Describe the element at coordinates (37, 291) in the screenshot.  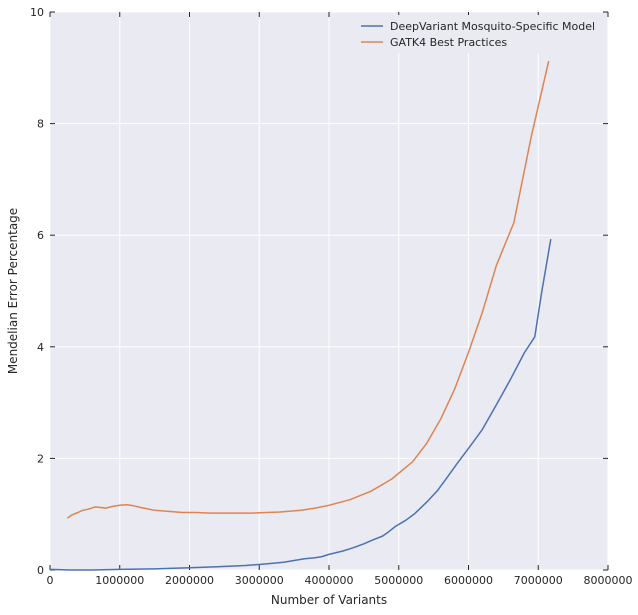
I see `y-tick-labels: 0 2 4 6 8 10` at that location.